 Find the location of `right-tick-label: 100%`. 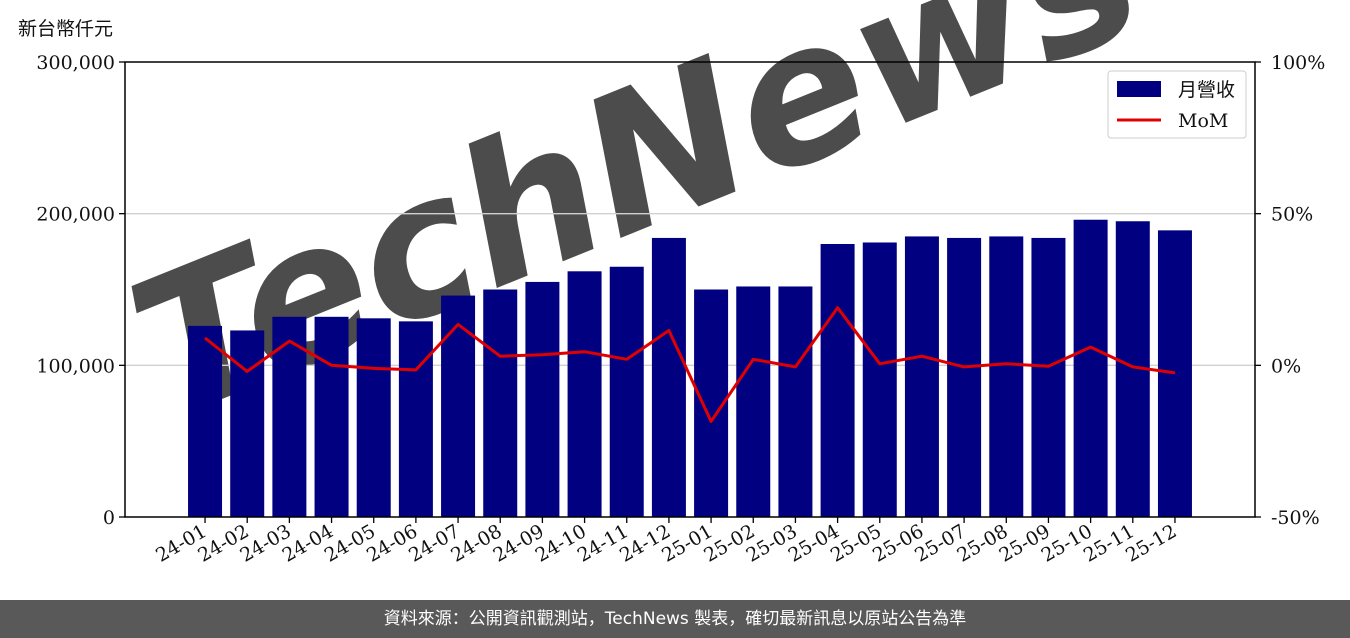

right-tick-label: 100% is located at coordinates (1298, 63).